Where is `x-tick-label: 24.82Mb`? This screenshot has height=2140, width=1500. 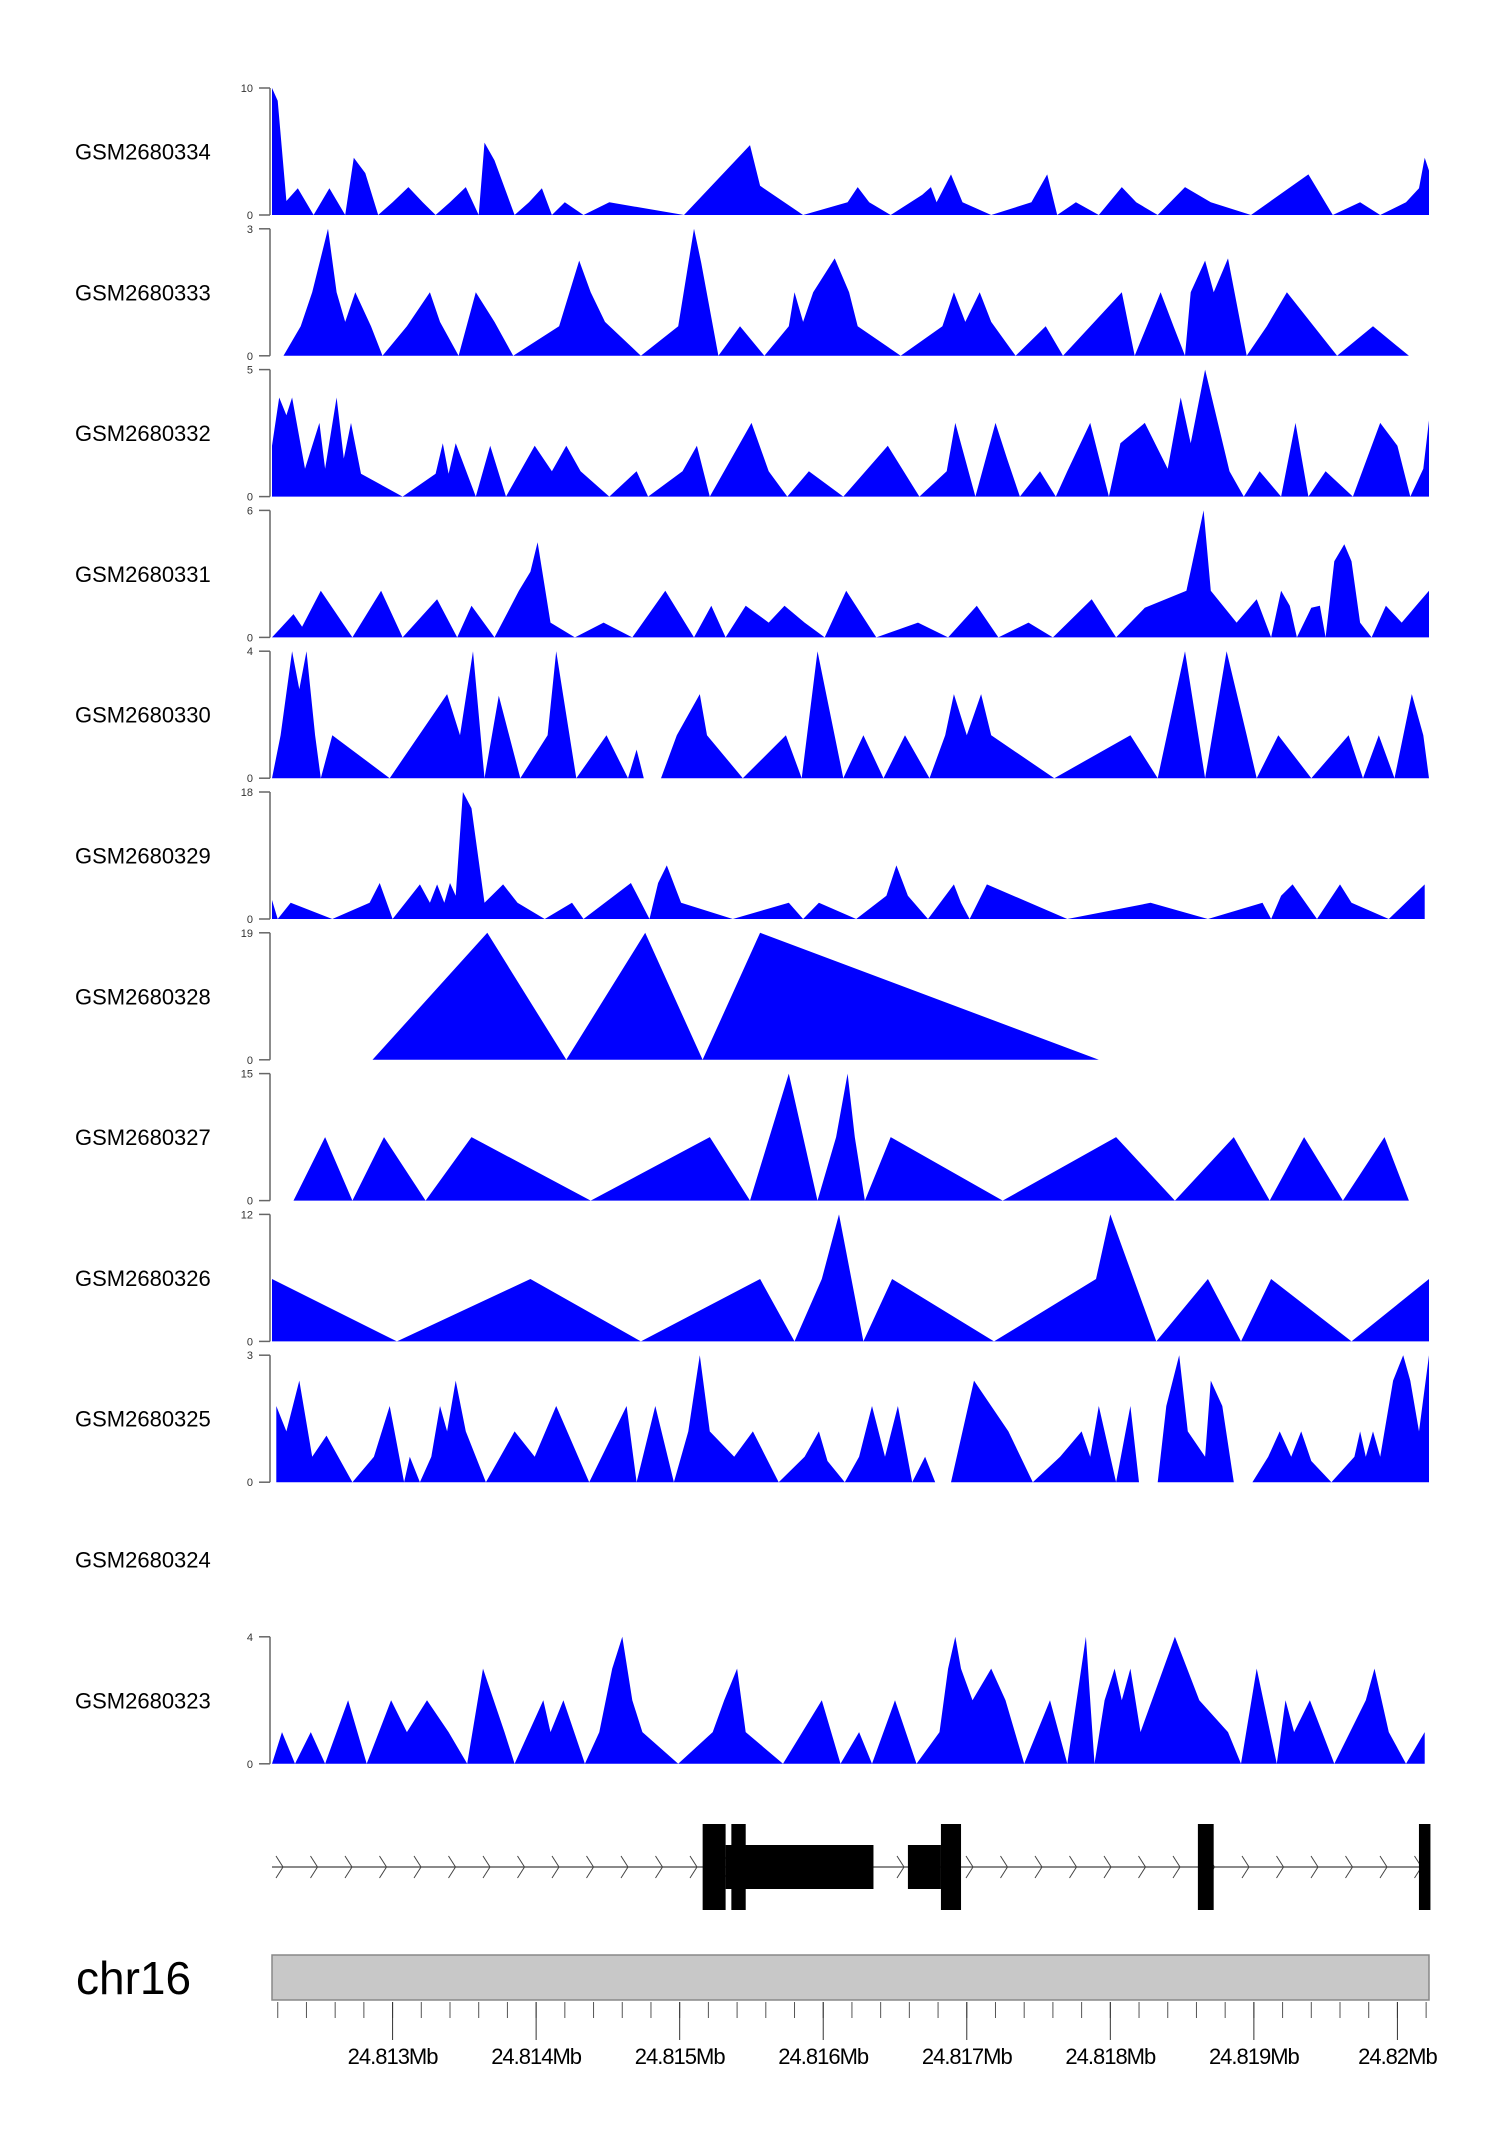
x-tick-label: 24.82Mb is located at coordinates (1397, 2056).